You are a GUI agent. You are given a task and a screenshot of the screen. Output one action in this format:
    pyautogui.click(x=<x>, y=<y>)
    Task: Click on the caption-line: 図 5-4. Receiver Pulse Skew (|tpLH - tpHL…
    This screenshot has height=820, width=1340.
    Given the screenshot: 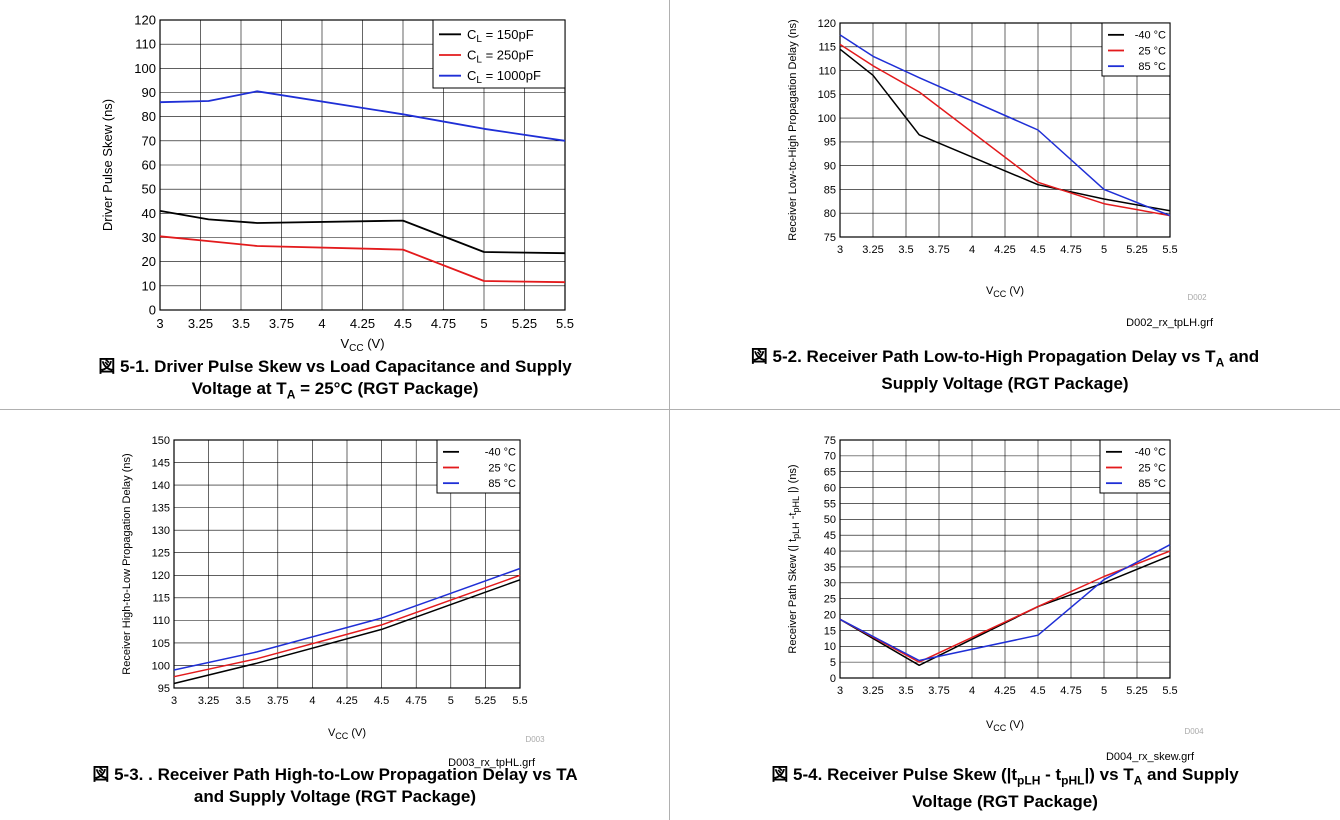 What is the action you would take?
    pyautogui.click(x=1005, y=777)
    